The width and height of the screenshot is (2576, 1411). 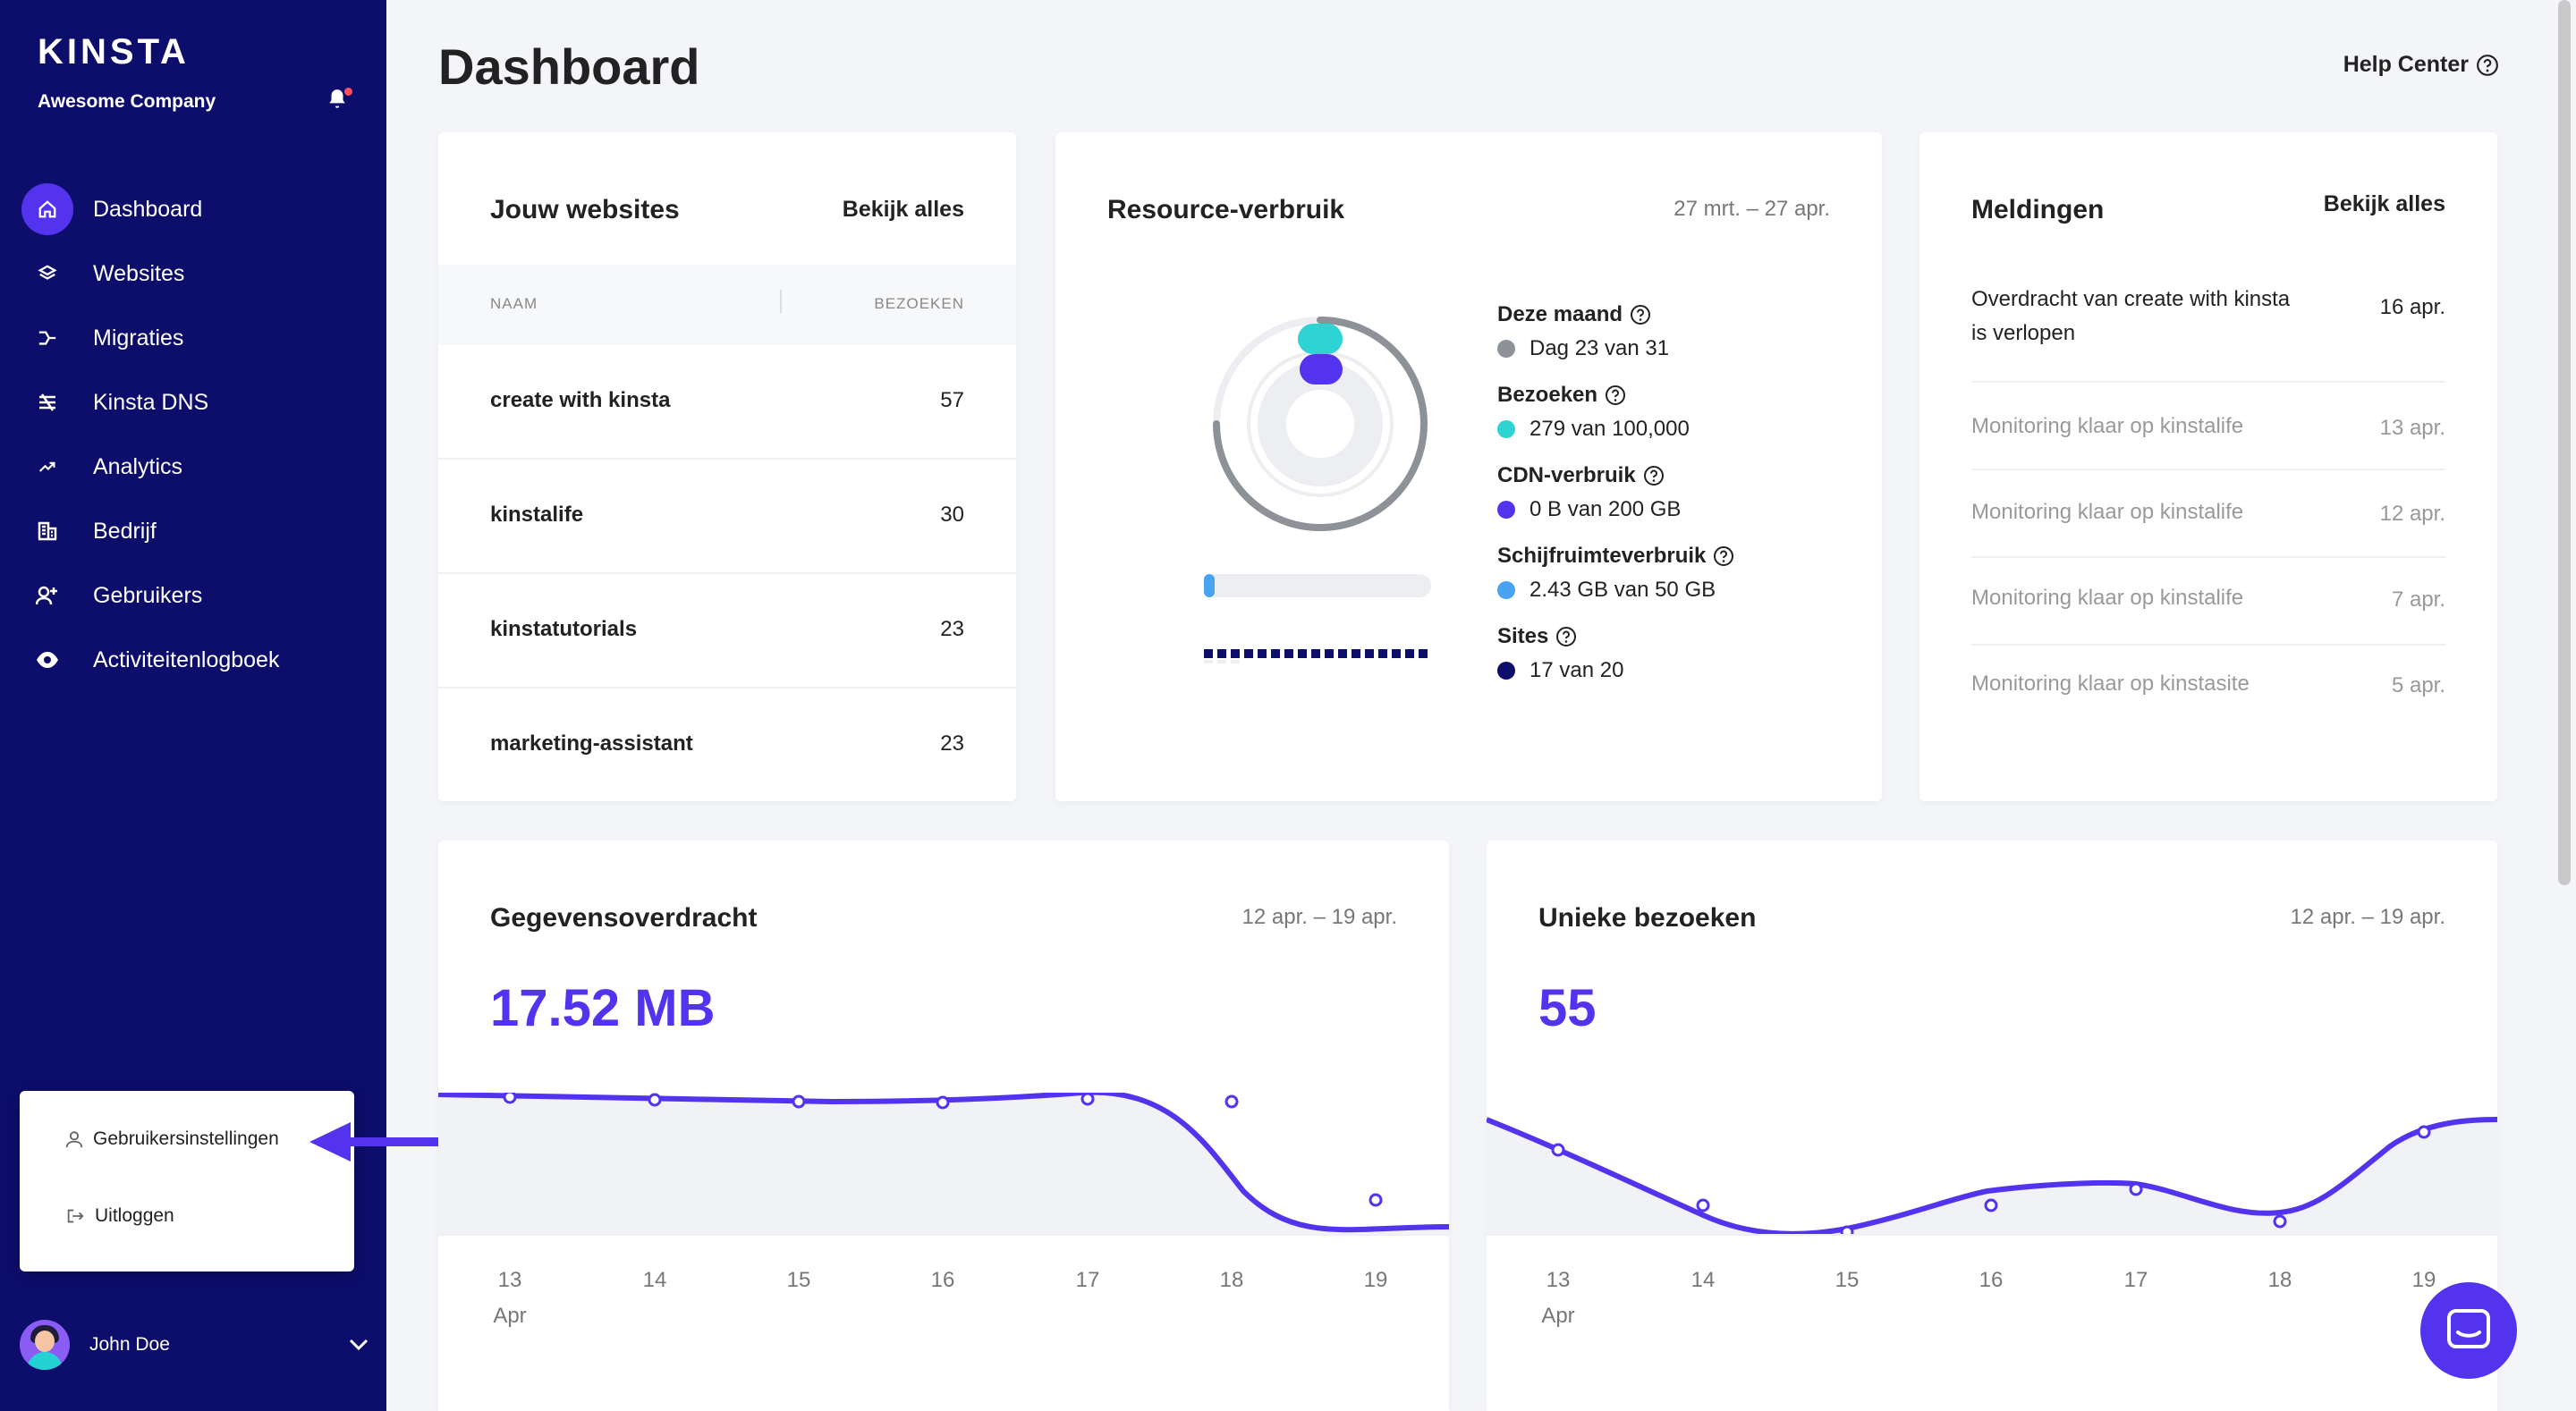 What do you see at coordinates (510, 1316) in the screenshot?
I see `x-tick-month: Apr` at bounding box center [510, 1316].